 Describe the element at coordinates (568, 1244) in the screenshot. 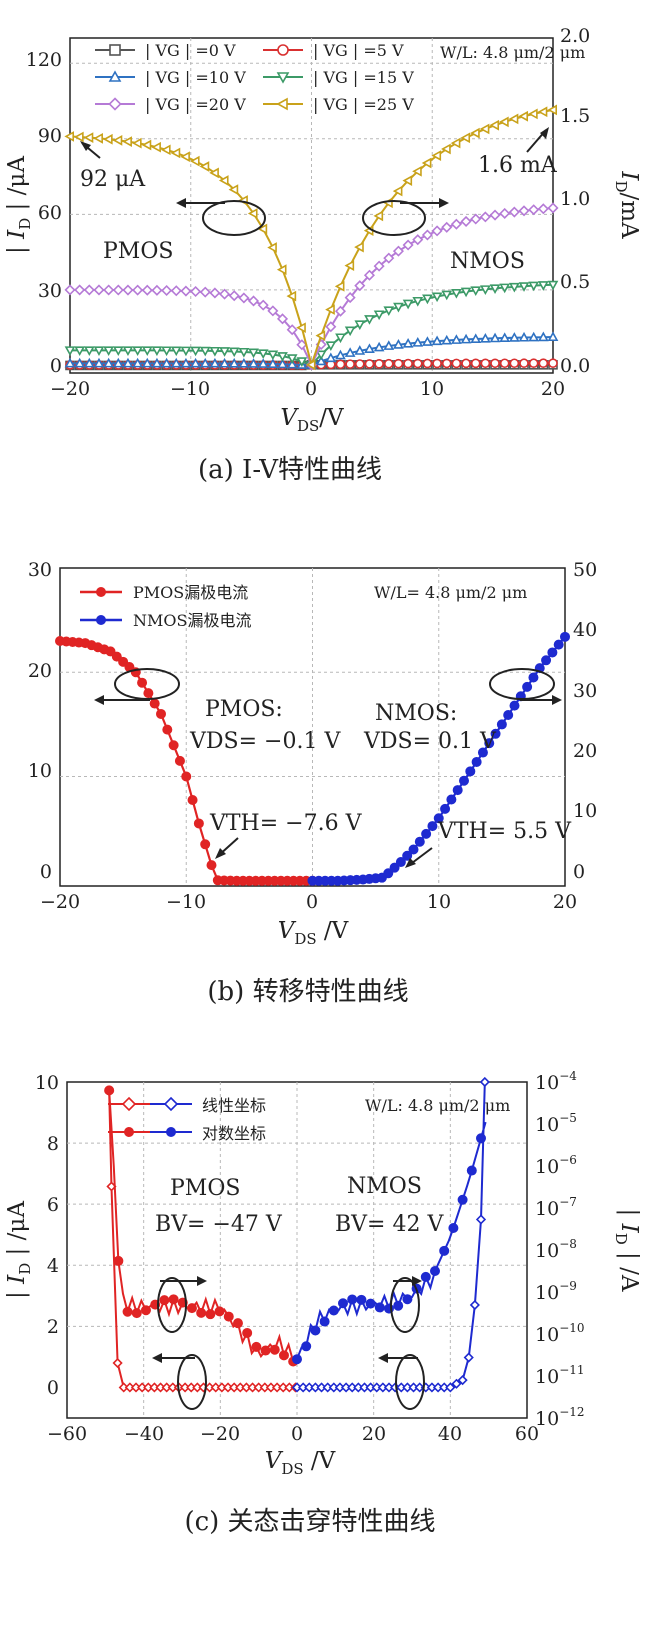

I see `y-right-tick-exponent: −8` at that location.